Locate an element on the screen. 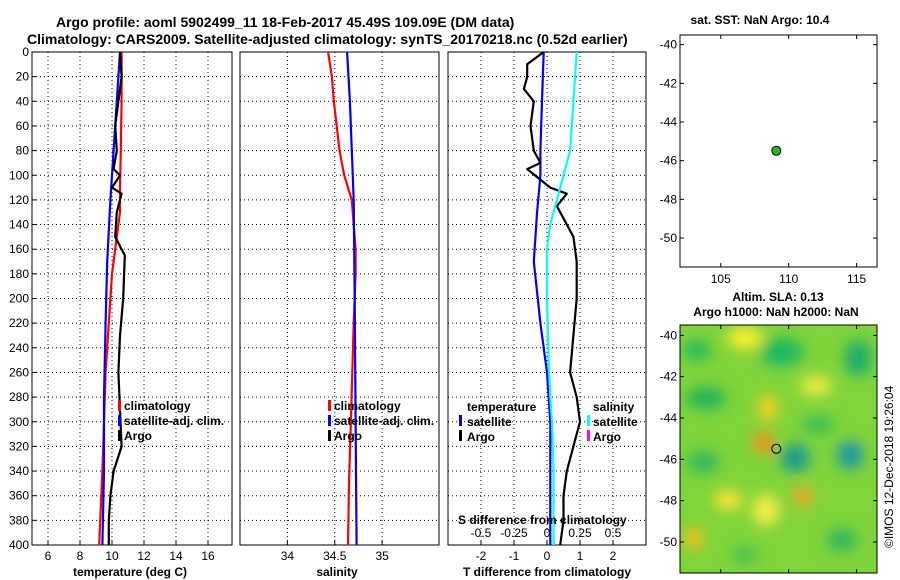 The width and height of the screenshot is (900, 580). temperature-xlabel: temperature (deg C) is located at coordinates (130, 572).